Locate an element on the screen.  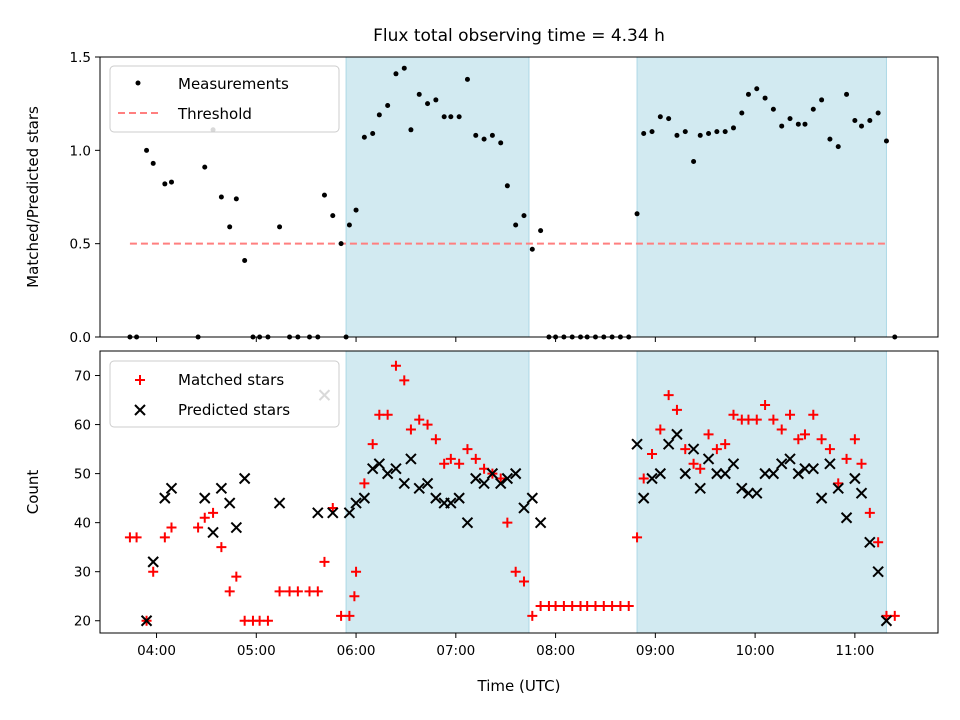
legend-box is located at coordinates (224, 99).